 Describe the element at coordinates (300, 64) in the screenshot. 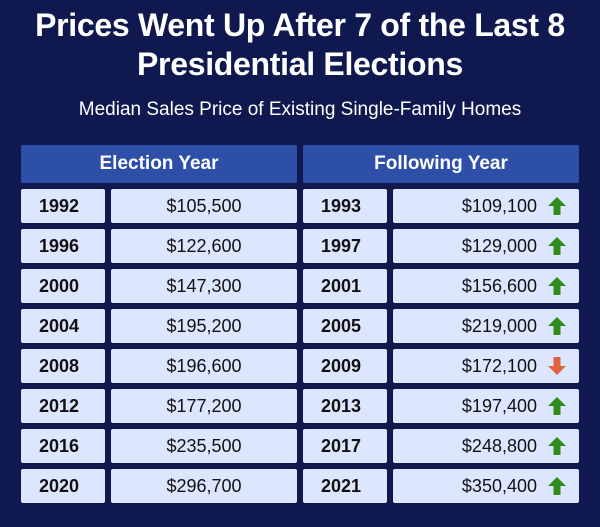

I see `title-line-2: Presidential Elections` at that location.